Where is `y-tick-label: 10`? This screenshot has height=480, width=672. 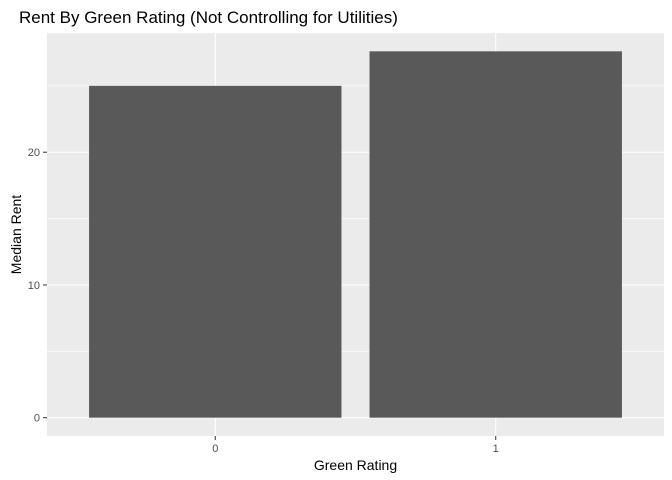
y-tick-label: 10 is located at coordinates (34, 286).